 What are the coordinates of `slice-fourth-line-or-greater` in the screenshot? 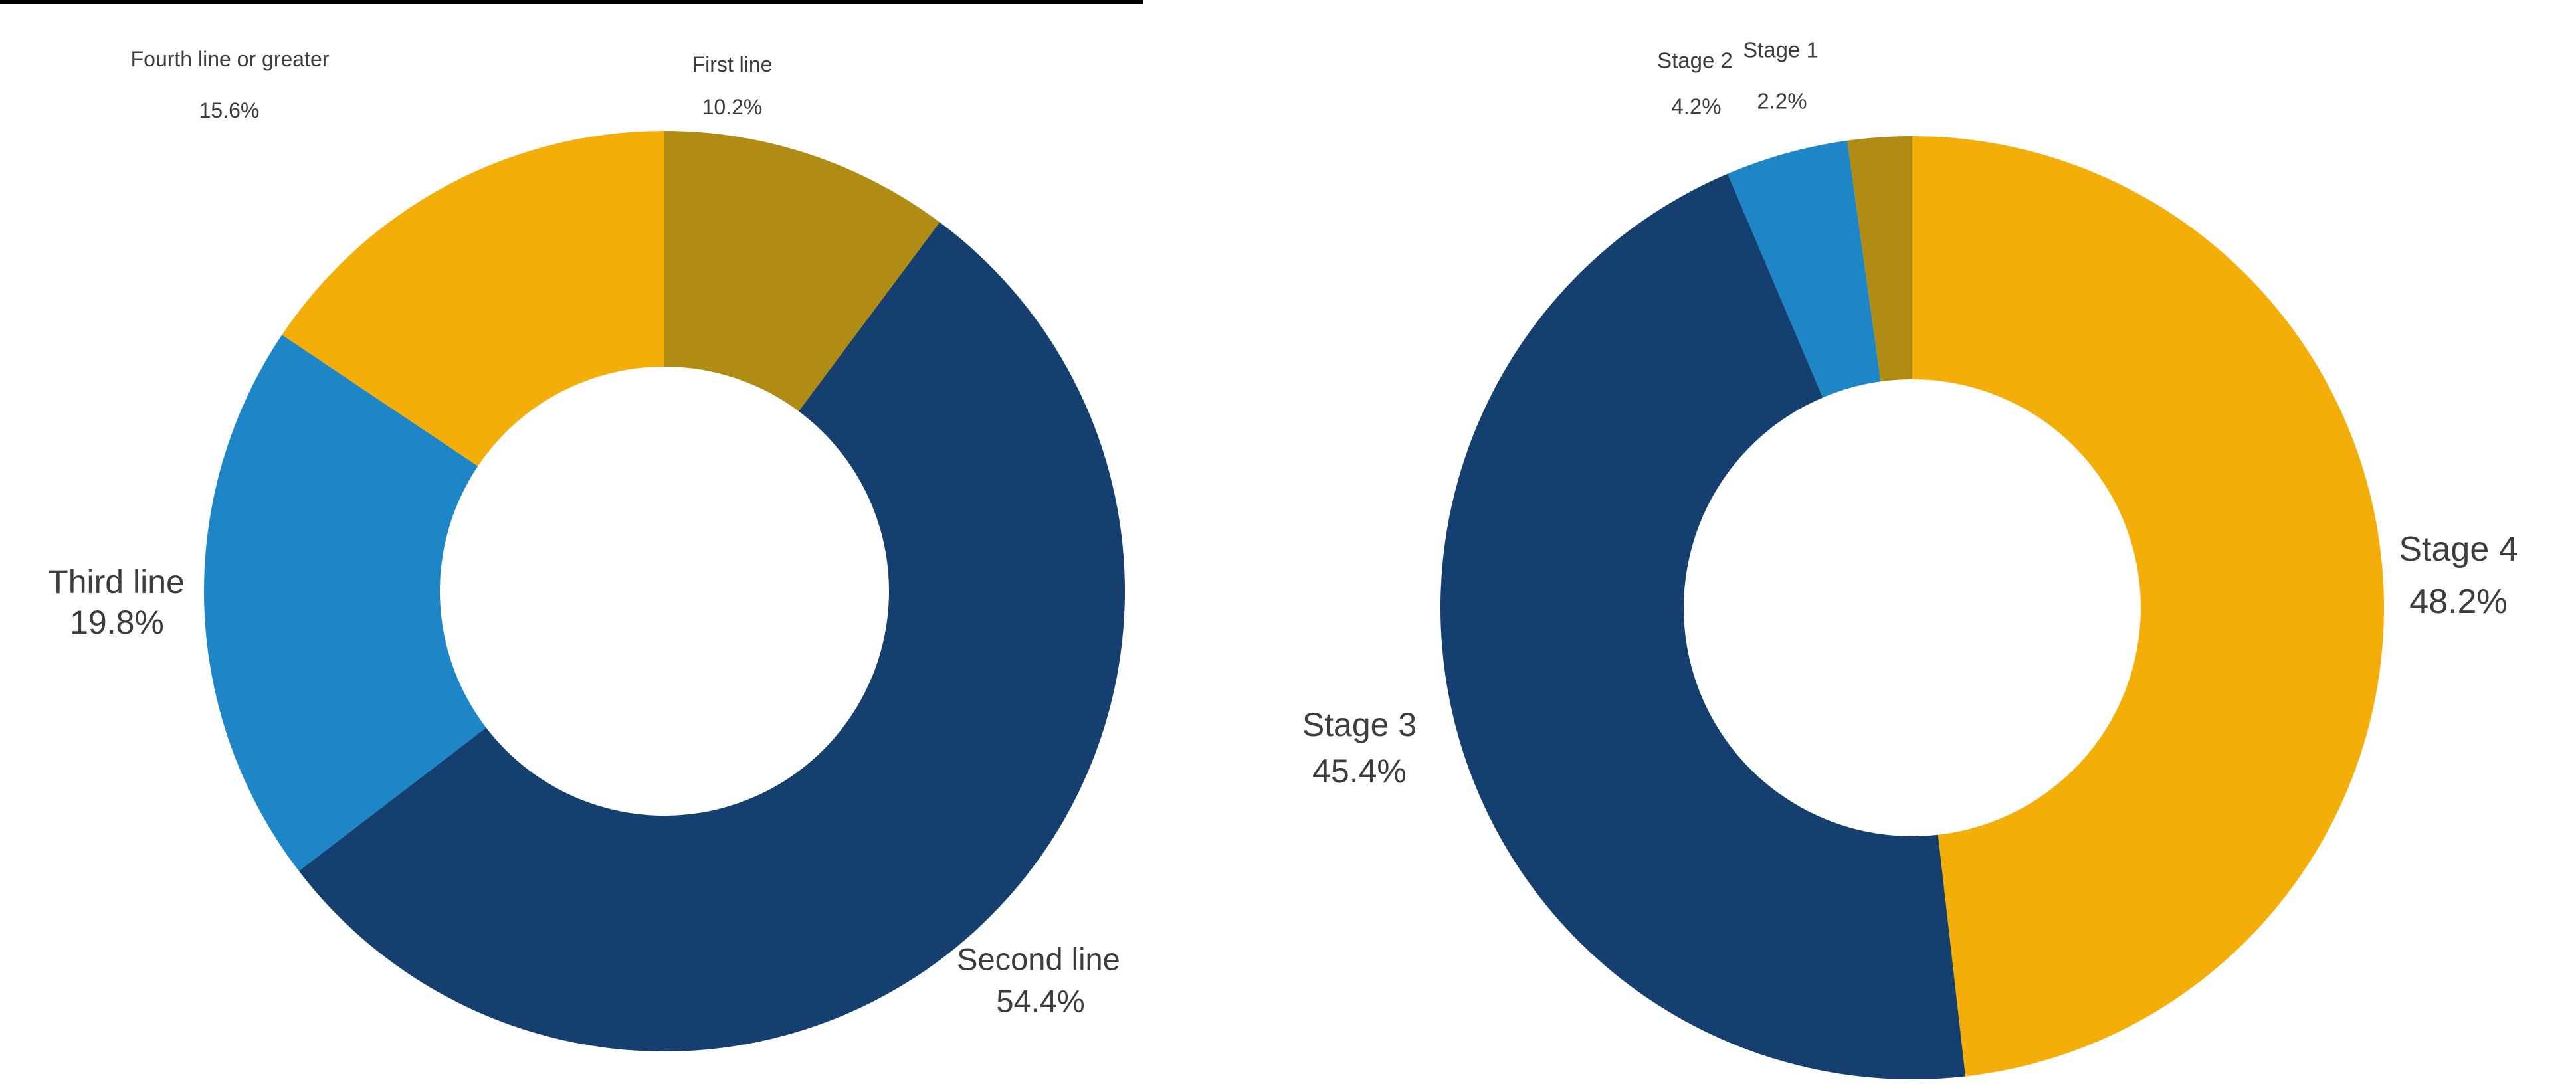 It's located at (473, 298).